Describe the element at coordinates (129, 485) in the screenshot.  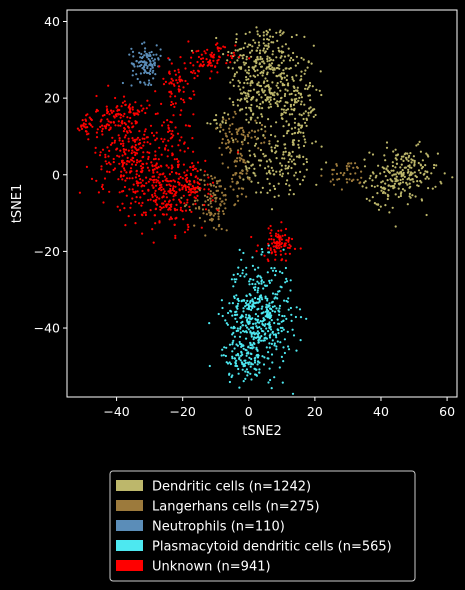
I see `legend-swatch` at that location.